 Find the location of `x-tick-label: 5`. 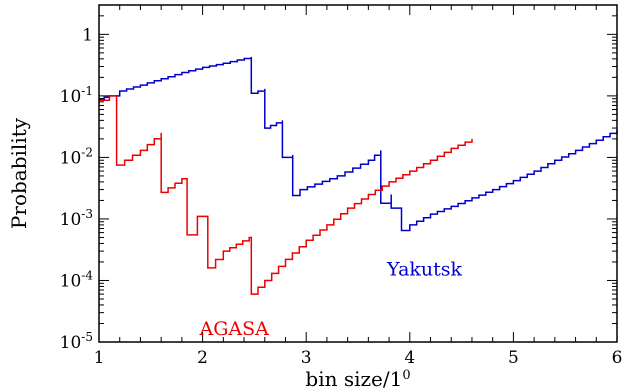

x-tick-label: 5 is located at coordinates (513, 358).